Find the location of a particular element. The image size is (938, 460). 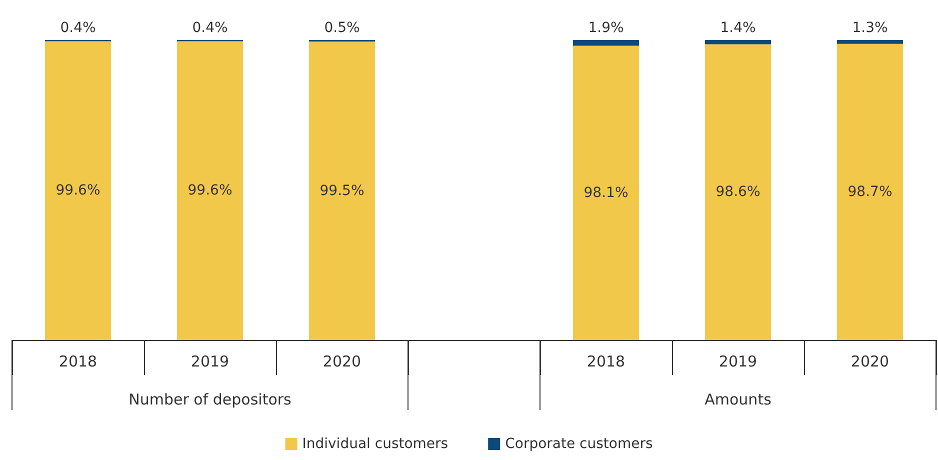

legend-label: Corporate customers is located at coordinates (579, 444).